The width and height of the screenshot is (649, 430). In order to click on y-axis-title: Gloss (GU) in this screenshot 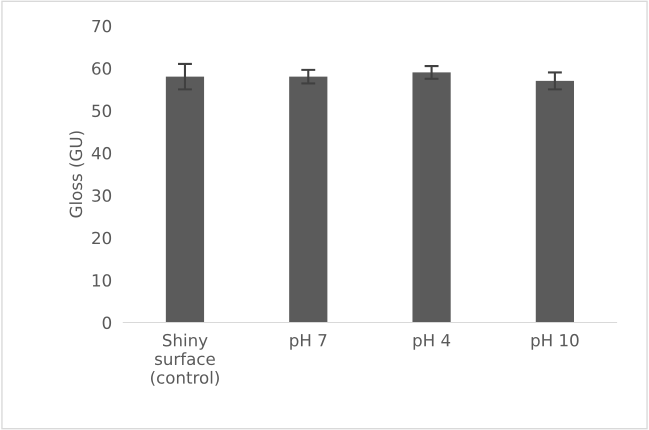, I will do `click(76, 174)`.